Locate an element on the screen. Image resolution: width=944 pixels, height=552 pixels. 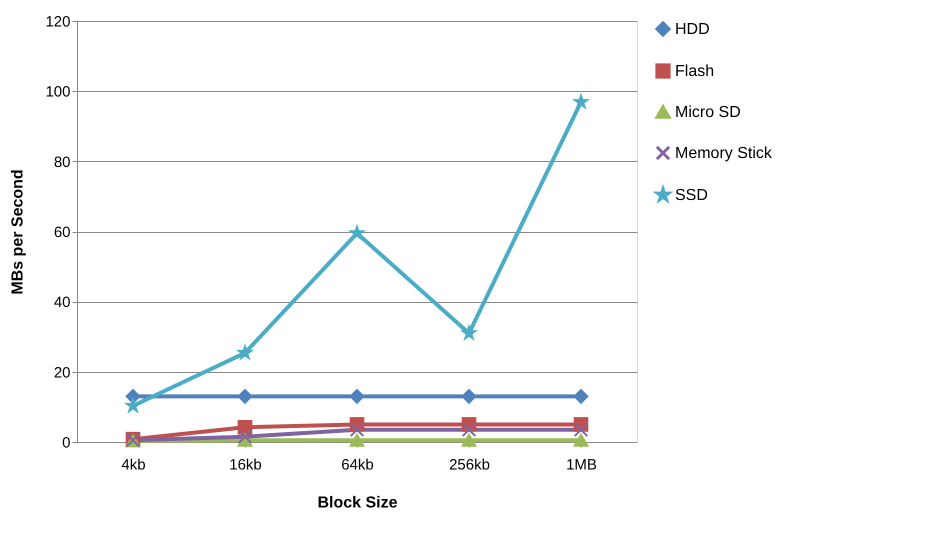
legend-label: Memory Stick is located at coordinates (724, 153).